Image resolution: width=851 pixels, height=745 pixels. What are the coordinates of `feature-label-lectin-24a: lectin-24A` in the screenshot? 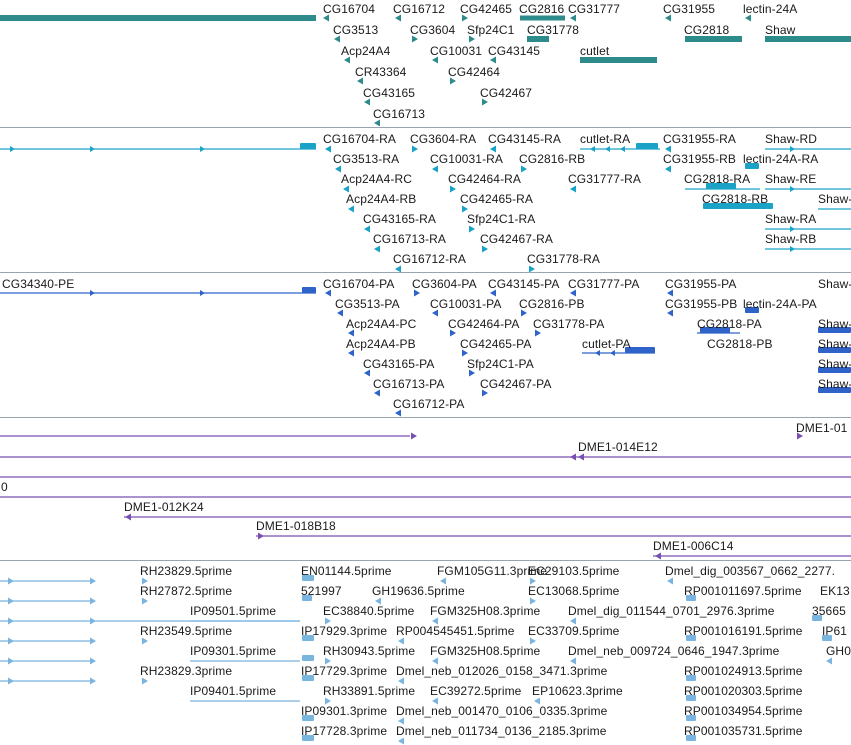 It's located at (770, 9).